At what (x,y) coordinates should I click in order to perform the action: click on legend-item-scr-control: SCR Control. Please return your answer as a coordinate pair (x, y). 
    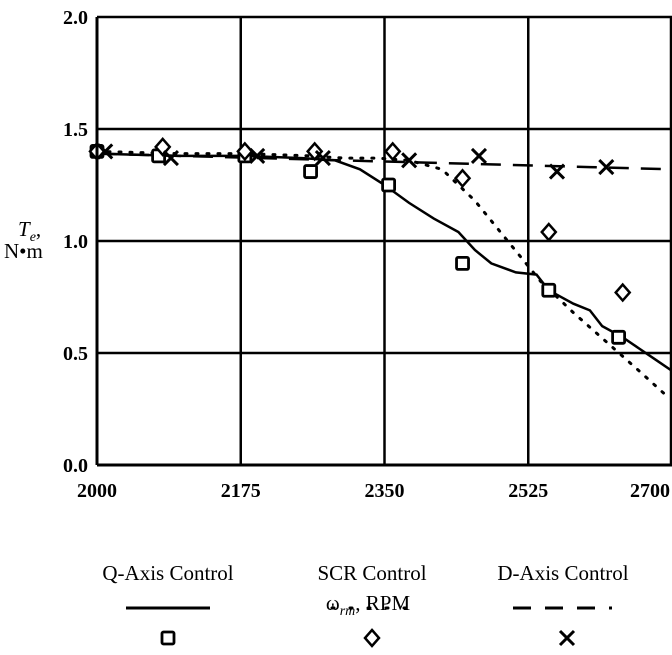
    Looking at the image, I should click on (372, 604).